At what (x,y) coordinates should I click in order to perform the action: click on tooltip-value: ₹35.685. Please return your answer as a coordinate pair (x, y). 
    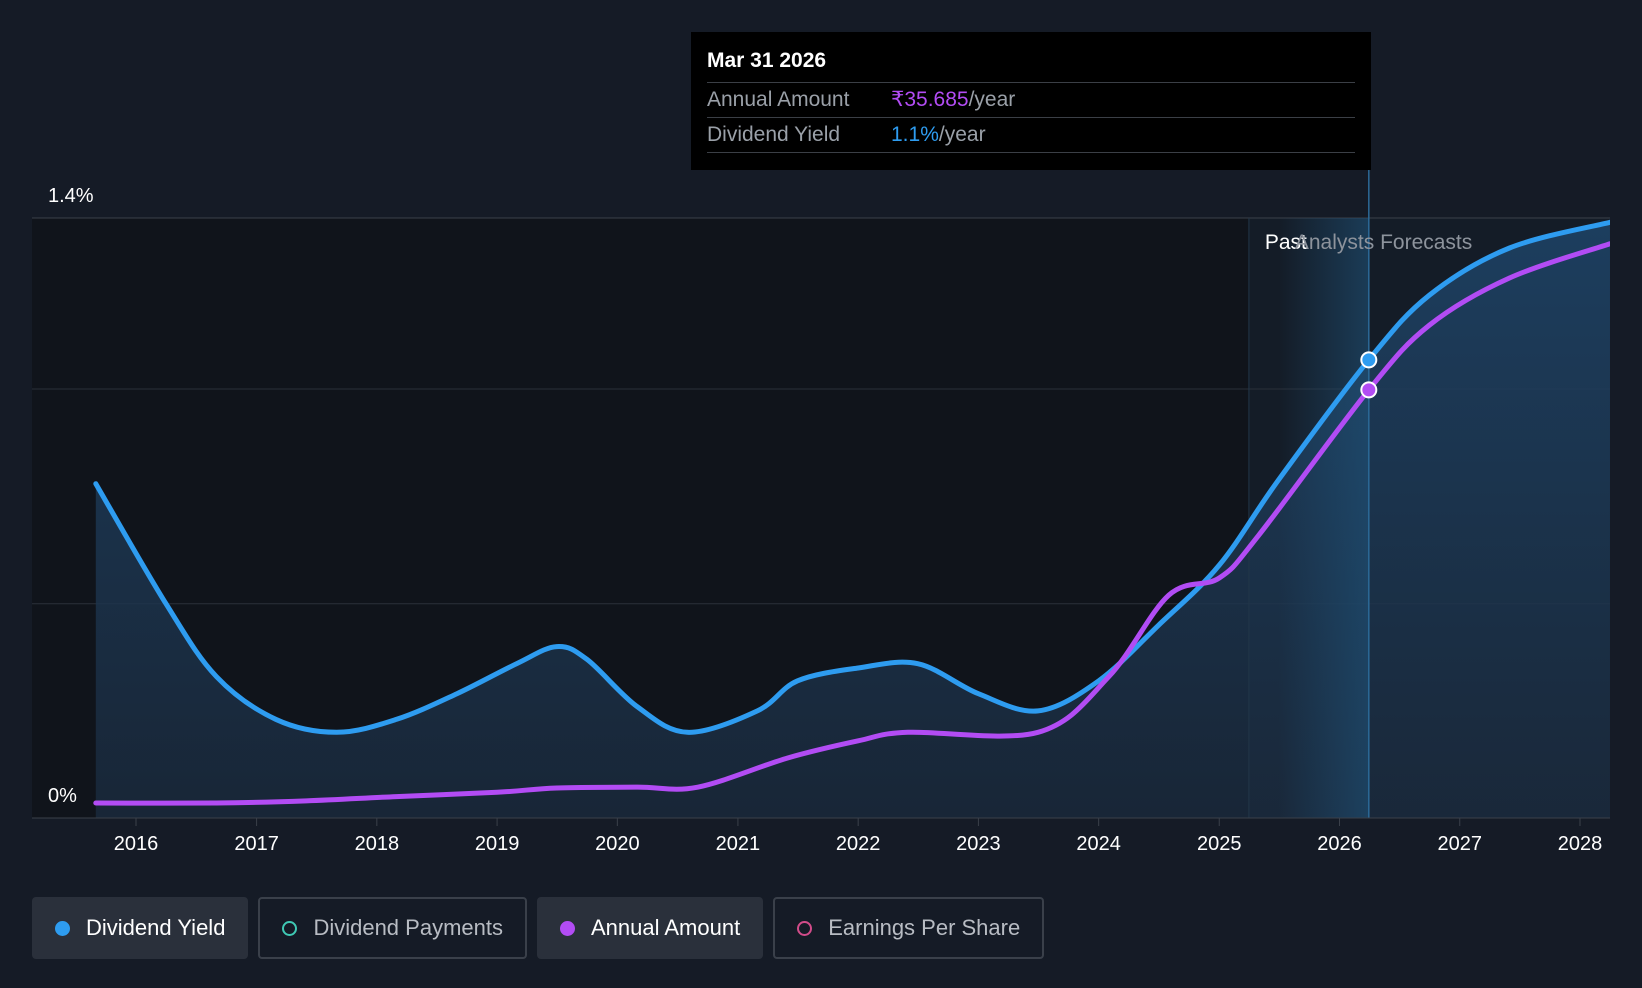
    Looking at the image, I should click on (930, 99).